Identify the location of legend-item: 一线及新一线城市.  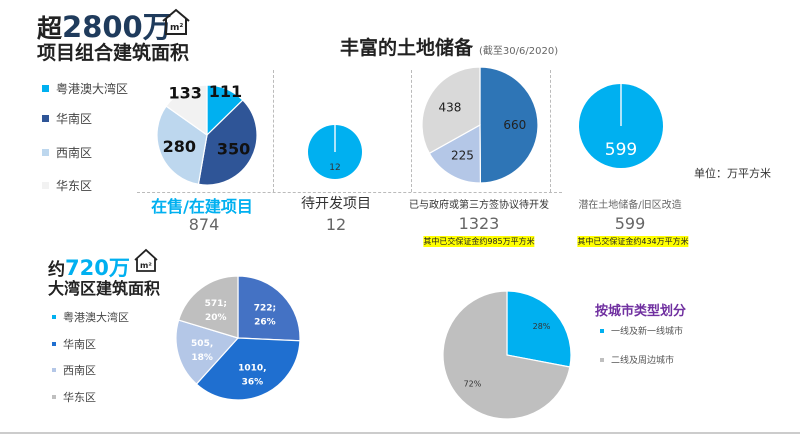
(641, 330).